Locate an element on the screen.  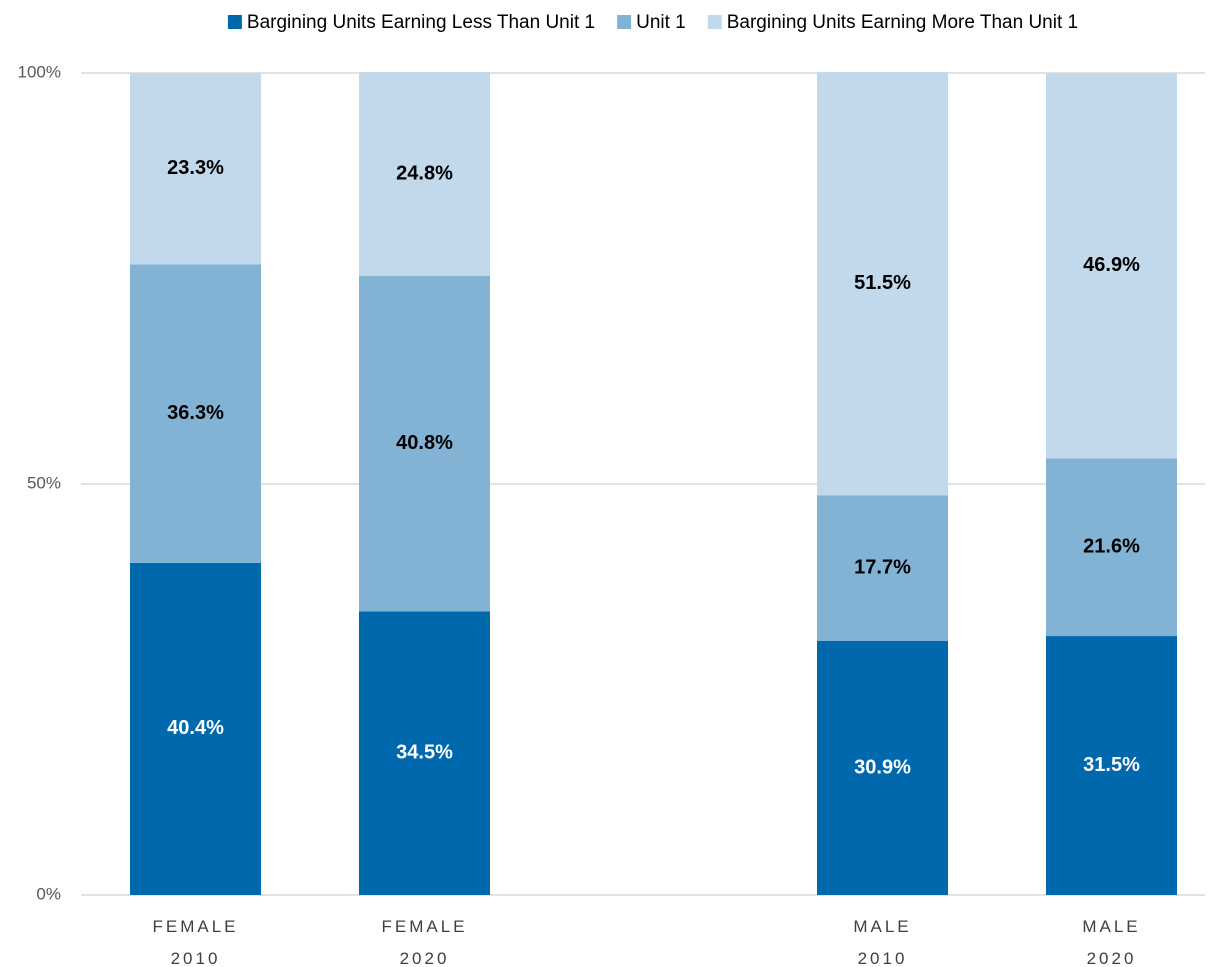
data-label: 30.9% is located at coordinates (882, 767).